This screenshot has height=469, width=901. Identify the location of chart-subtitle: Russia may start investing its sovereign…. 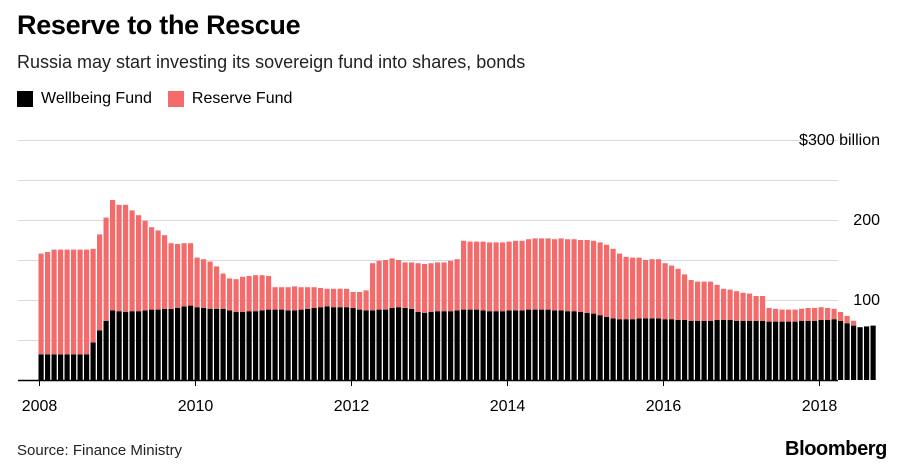
(271, 62).